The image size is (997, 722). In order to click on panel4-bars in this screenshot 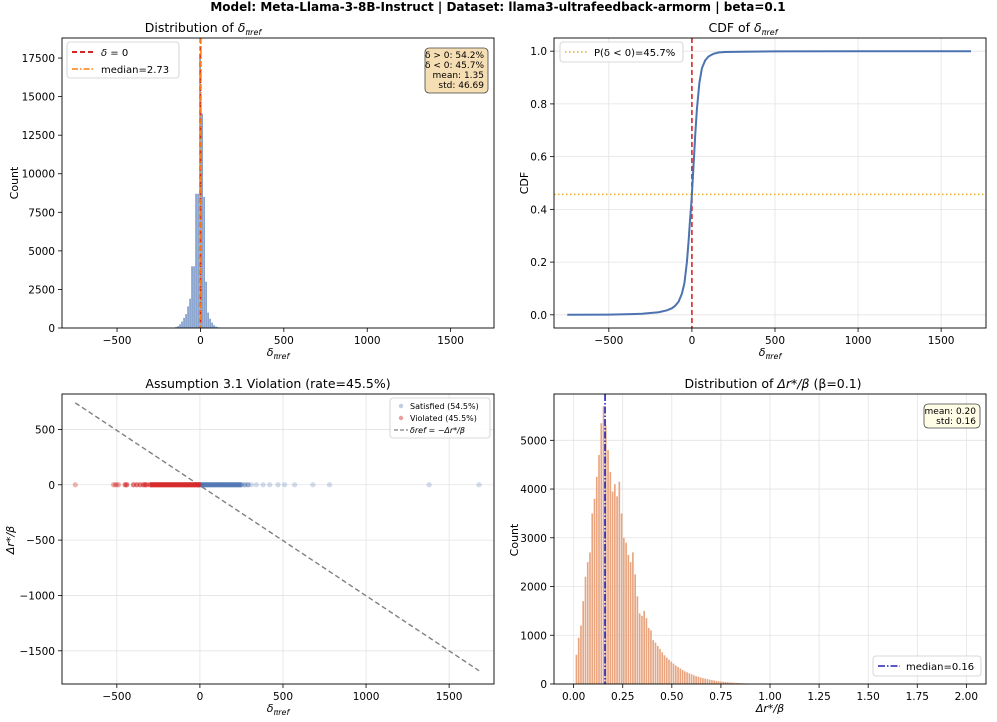, I will do `click(673, 545)`.